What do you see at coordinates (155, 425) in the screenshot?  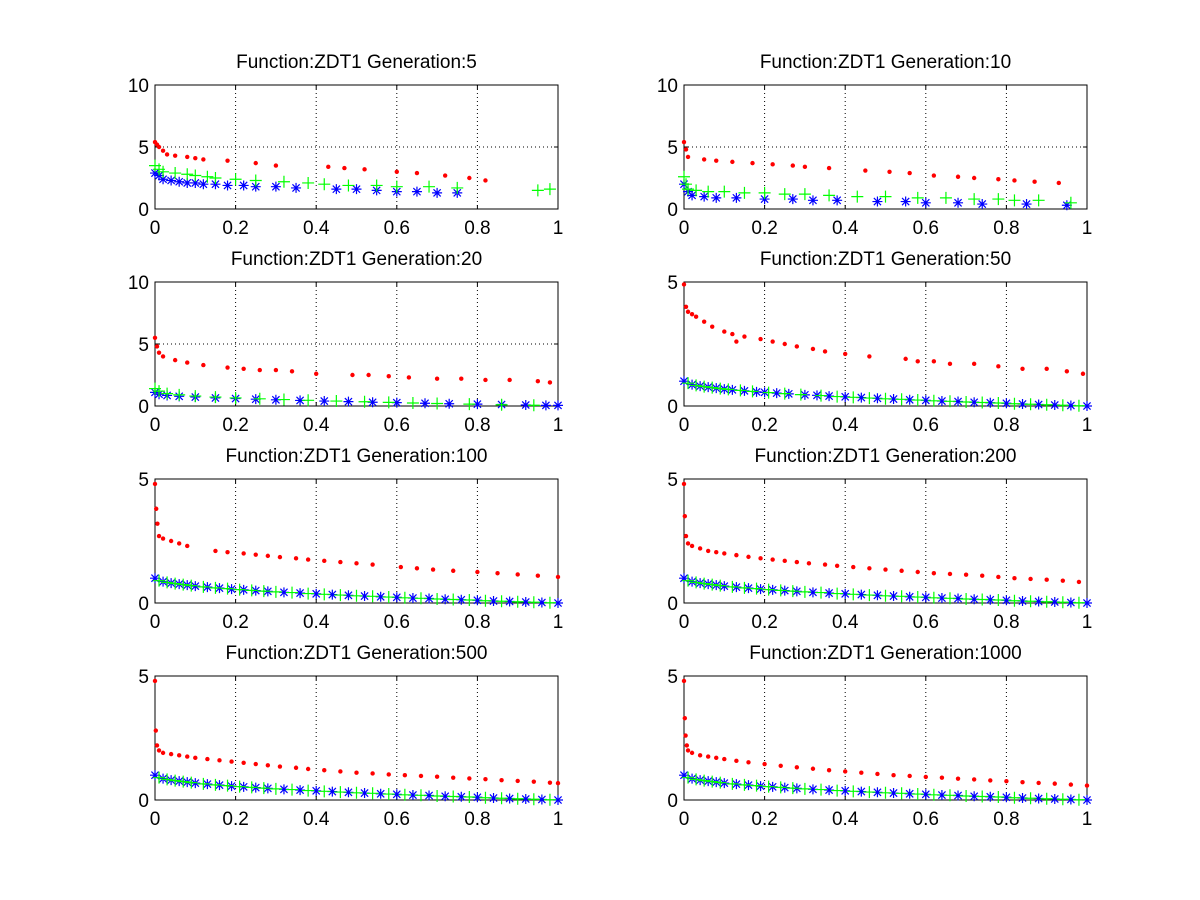 I see `x-tick-label: 0` at bounding box center [155, 425].